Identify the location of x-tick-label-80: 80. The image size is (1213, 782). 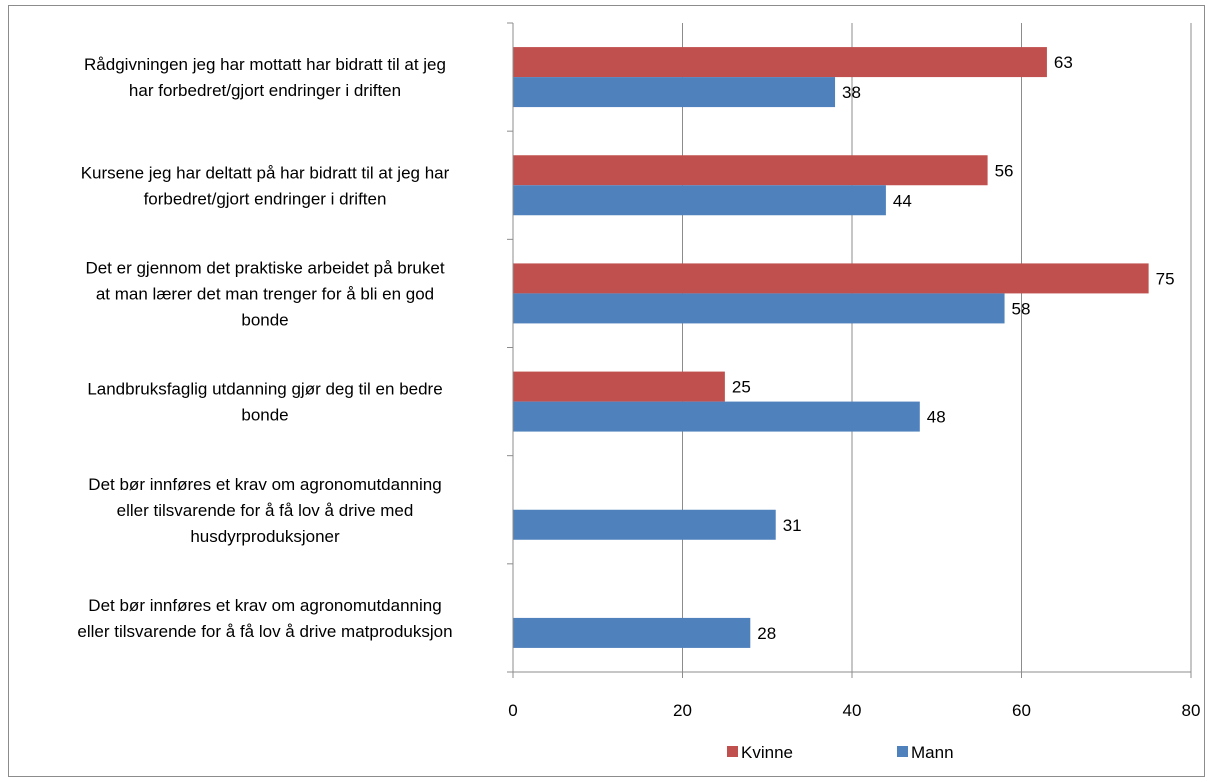
(1191, 710).